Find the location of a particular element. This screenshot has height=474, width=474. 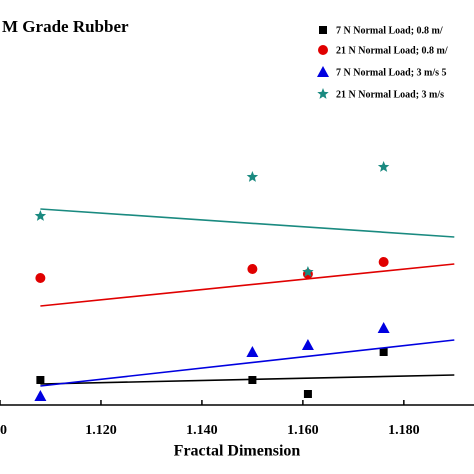

x-tick-label: 00 is located at coordinates (3, 430).